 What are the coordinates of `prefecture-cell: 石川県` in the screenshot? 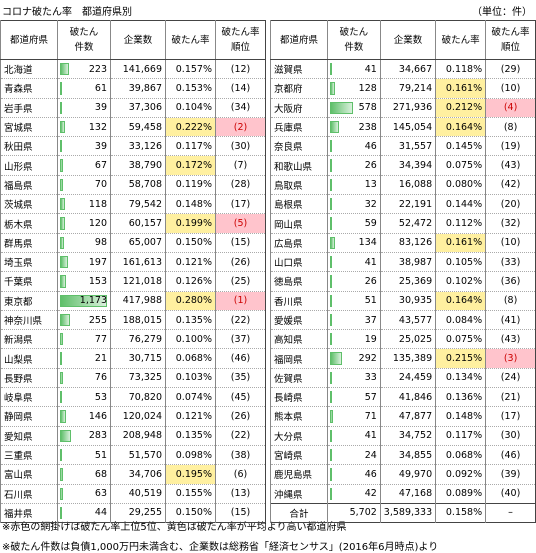 It's located at (29, 494).